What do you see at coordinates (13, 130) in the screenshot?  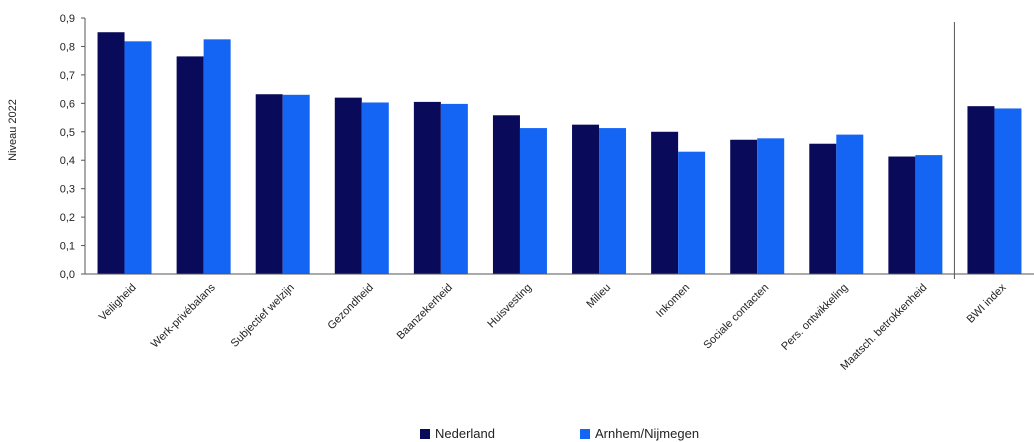 I see `y-axis-label: Niveau 2022` at bounding box center [13, 130].